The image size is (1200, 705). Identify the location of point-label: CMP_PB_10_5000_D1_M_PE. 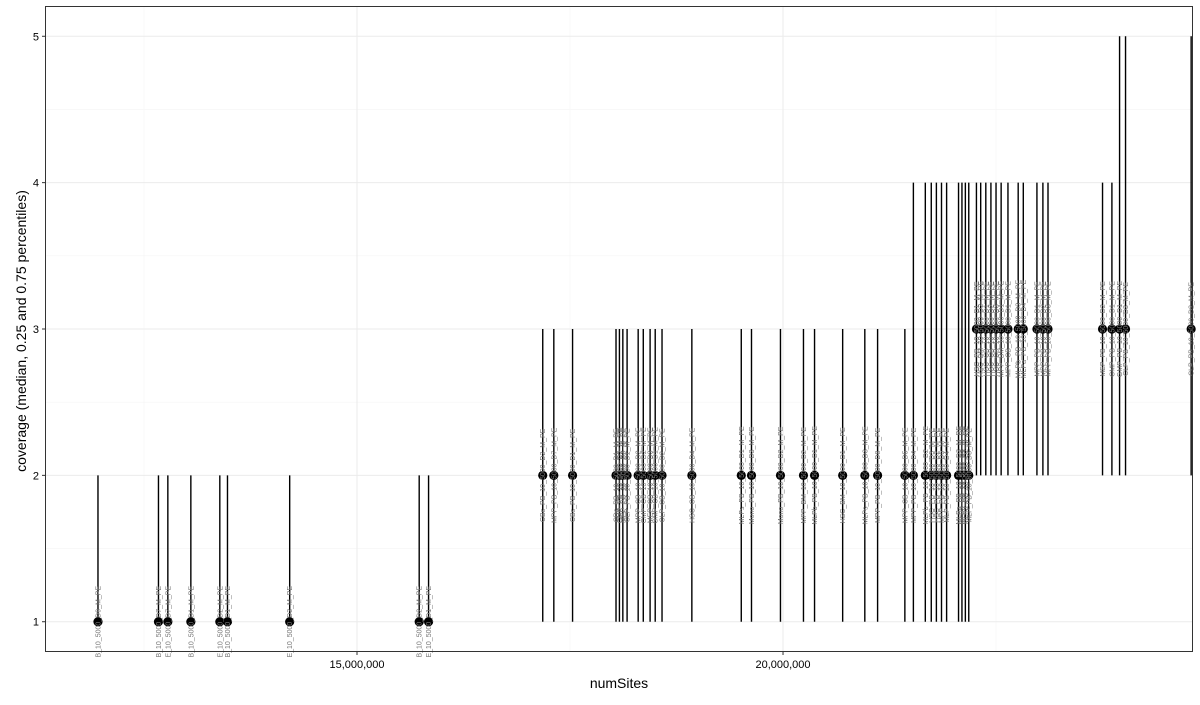
(1112, 329).